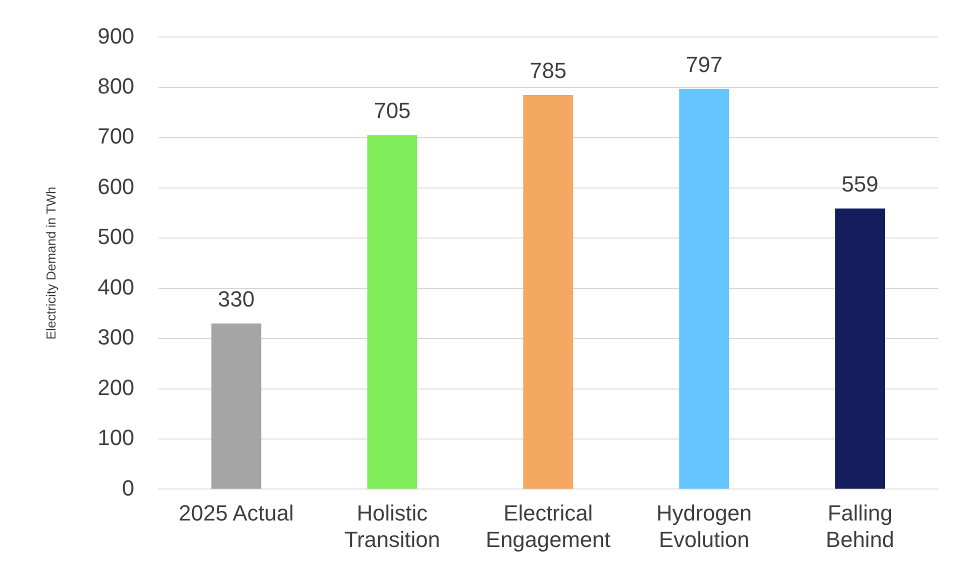 Image resolution: width=954 pixels, height=576 pixels. Describe the element at coordinates (860, 526) in the screenshot. I see `x-tick-label: Falling Behind` at that location.